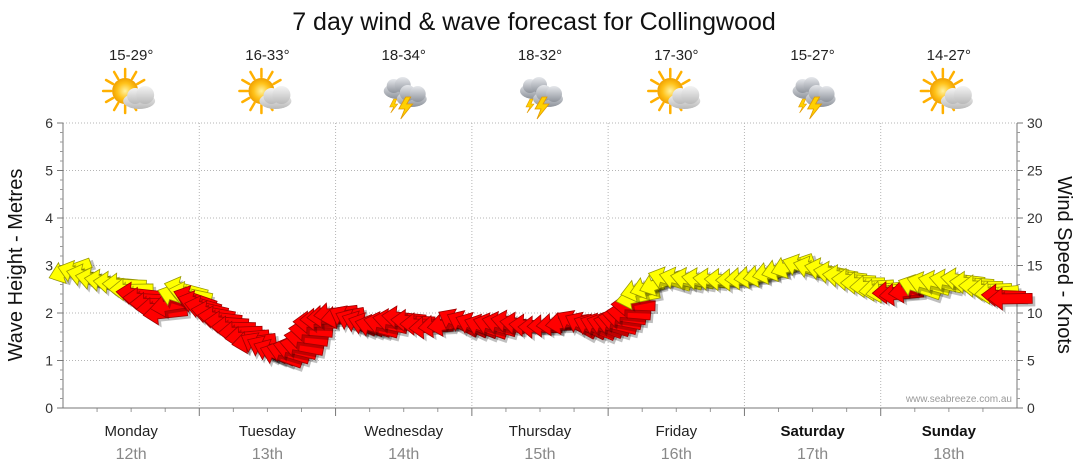  I want to click on y2-tick-label: 25, so click(1035, 171).